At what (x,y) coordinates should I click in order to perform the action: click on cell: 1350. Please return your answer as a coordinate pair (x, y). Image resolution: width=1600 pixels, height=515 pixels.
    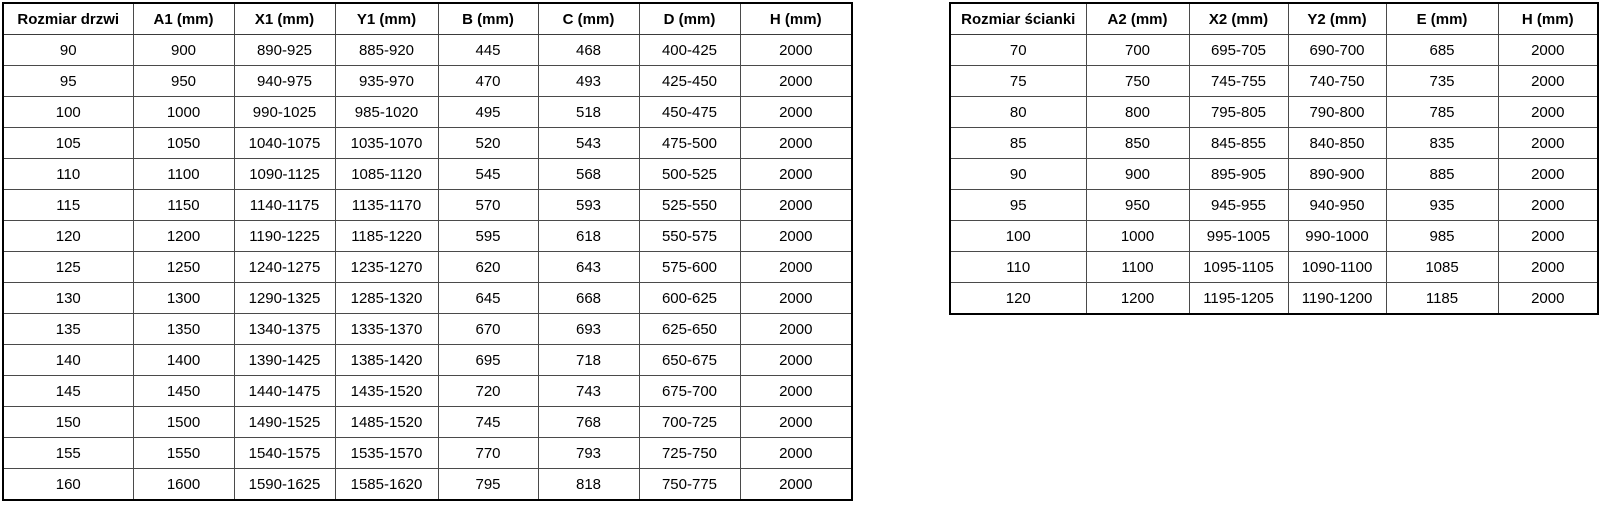
    Looking at the image, I should click on (183, 329).